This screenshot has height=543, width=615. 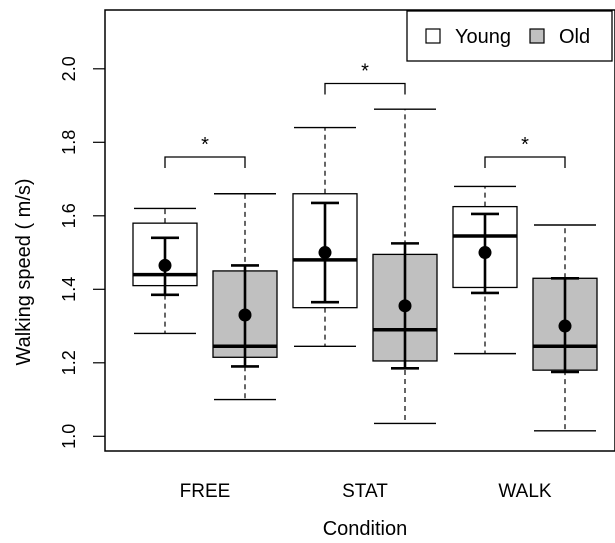 I want to click on x-axis-title: Condition, so click(x=365, y=529).